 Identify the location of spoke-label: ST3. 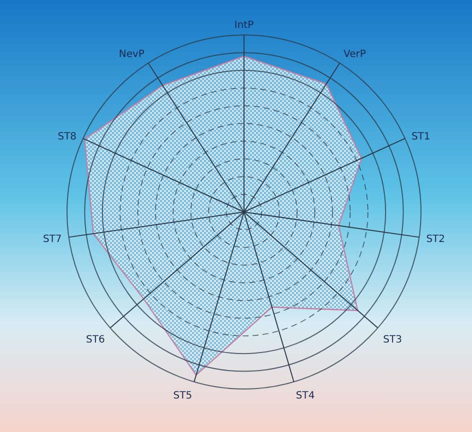
(392, 340).